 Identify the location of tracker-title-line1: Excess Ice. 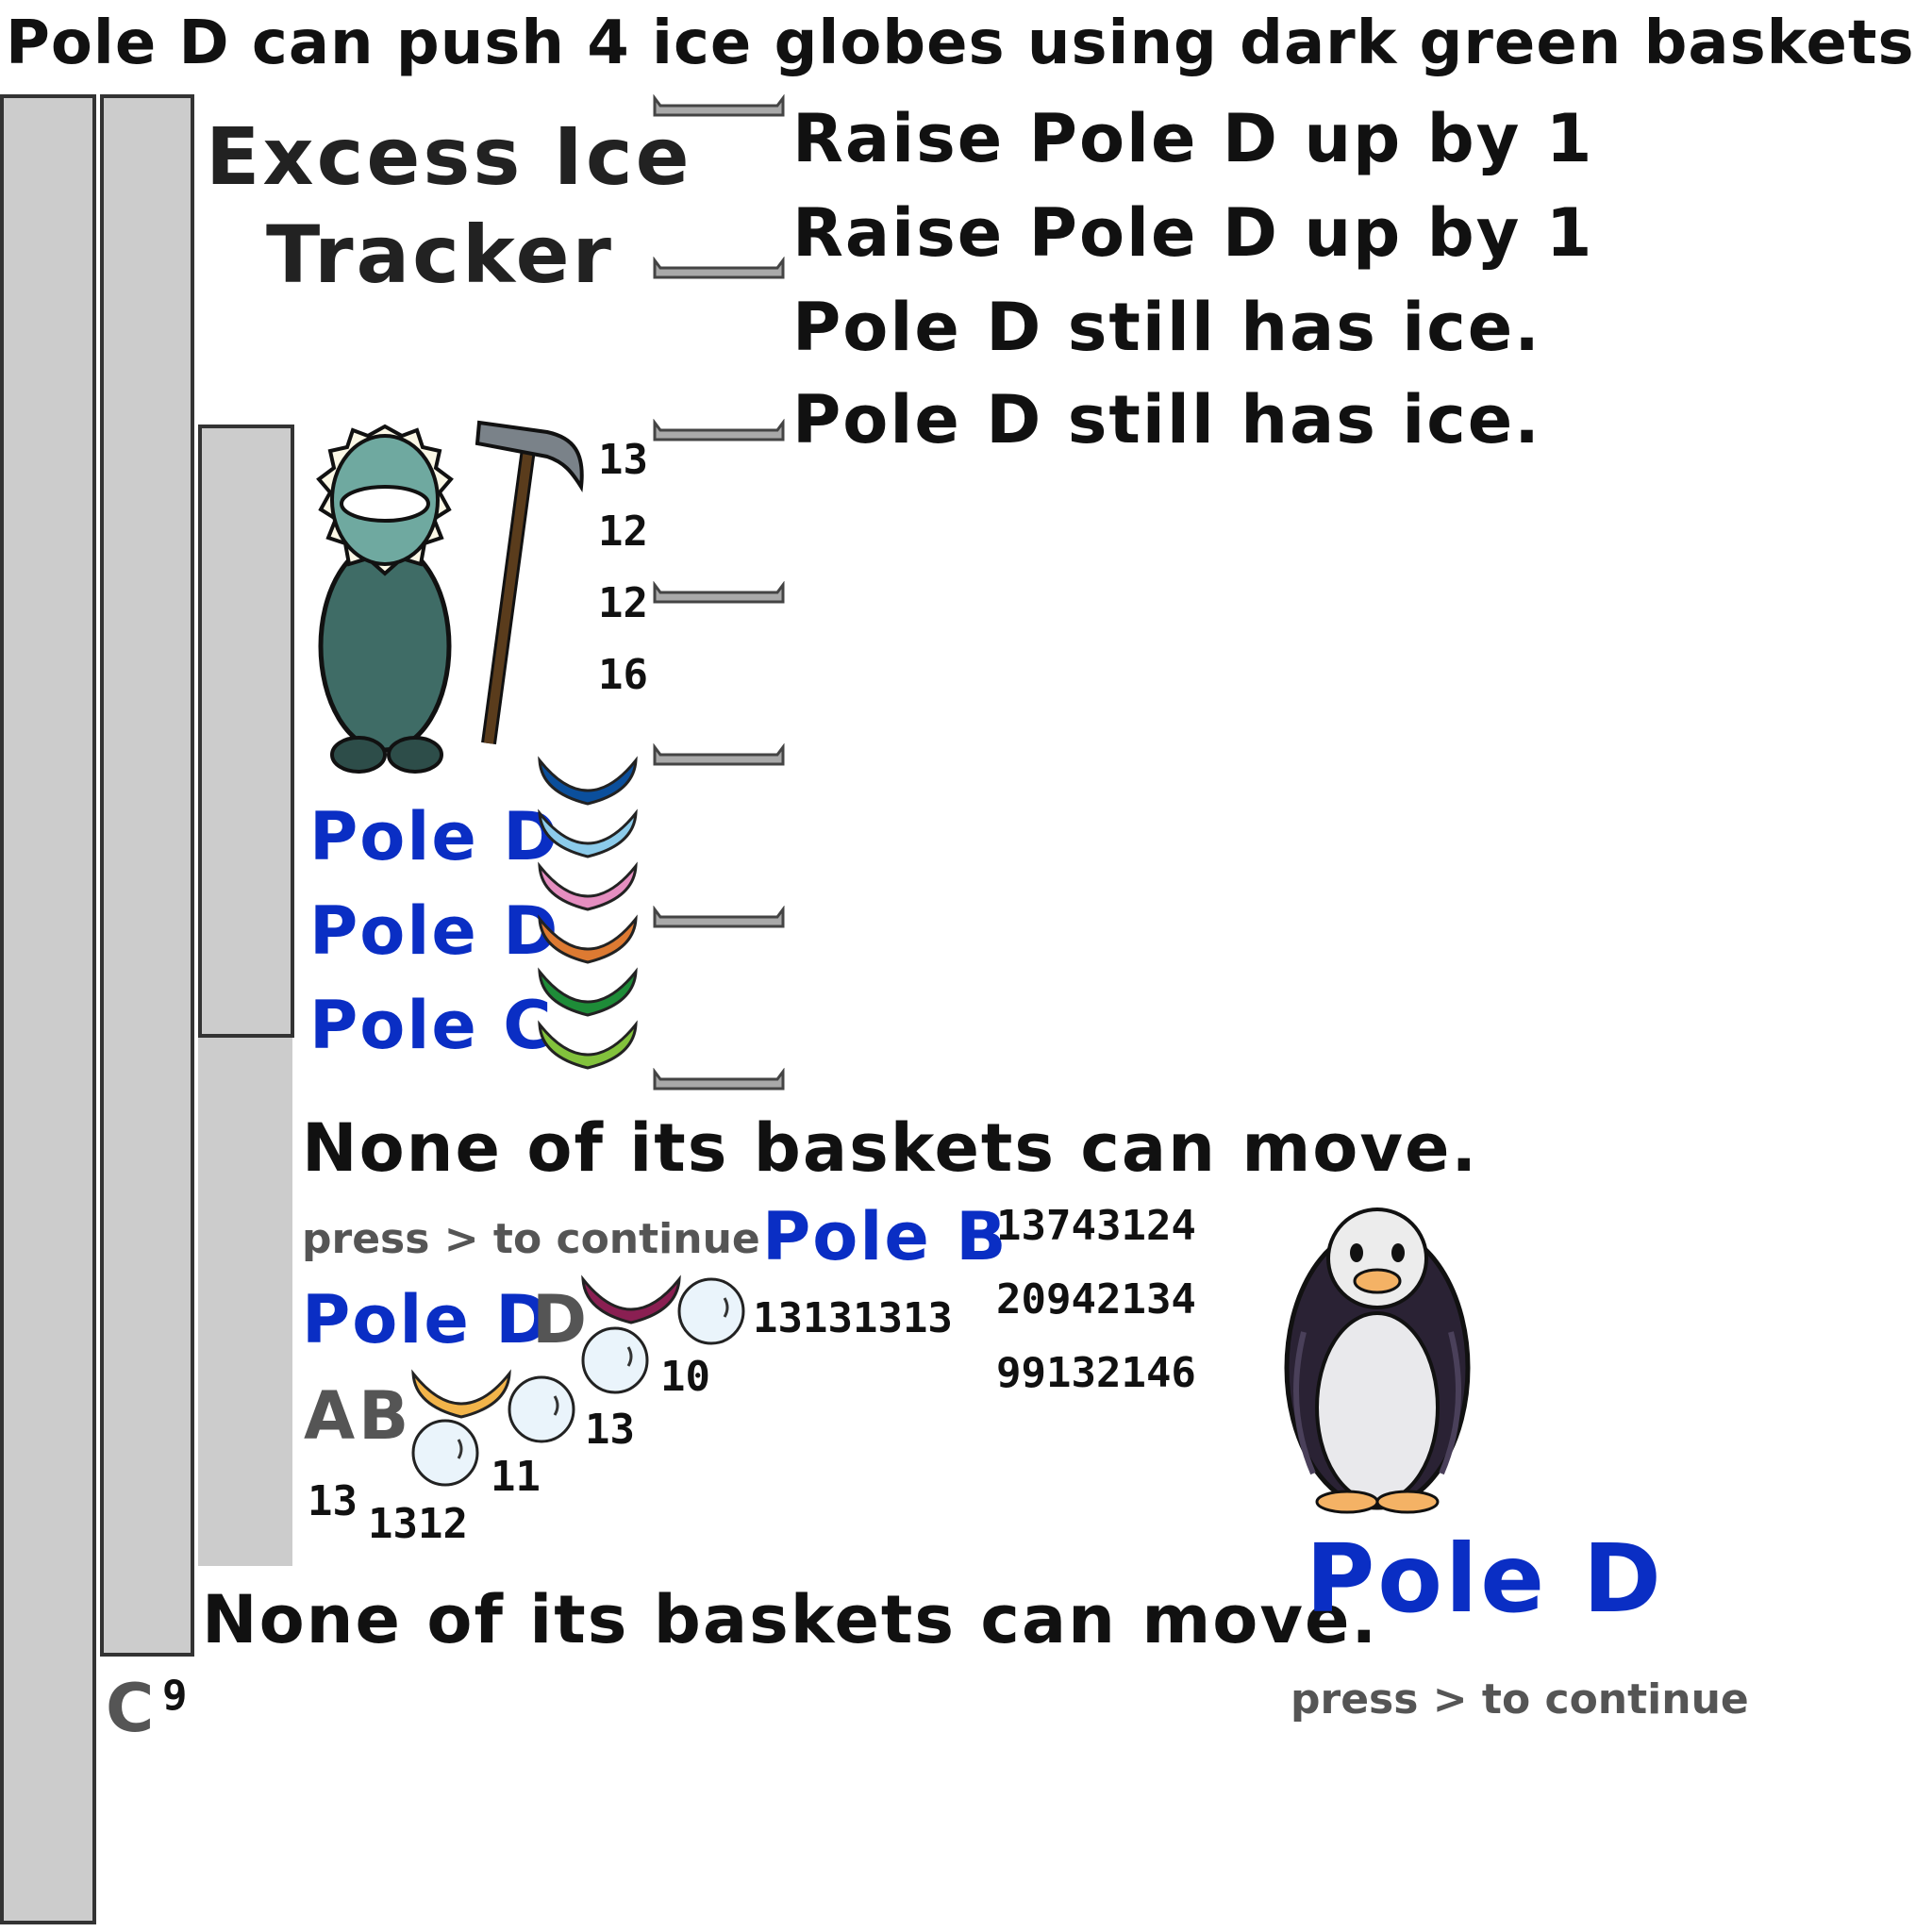
(449, 156).